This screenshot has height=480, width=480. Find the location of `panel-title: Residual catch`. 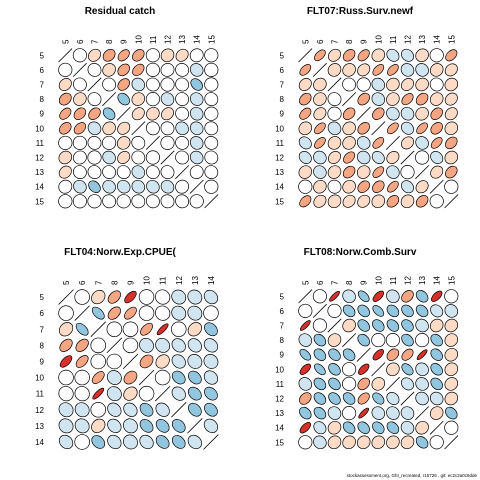

panel-title: Residual catch is located at coordinates (120, 11).